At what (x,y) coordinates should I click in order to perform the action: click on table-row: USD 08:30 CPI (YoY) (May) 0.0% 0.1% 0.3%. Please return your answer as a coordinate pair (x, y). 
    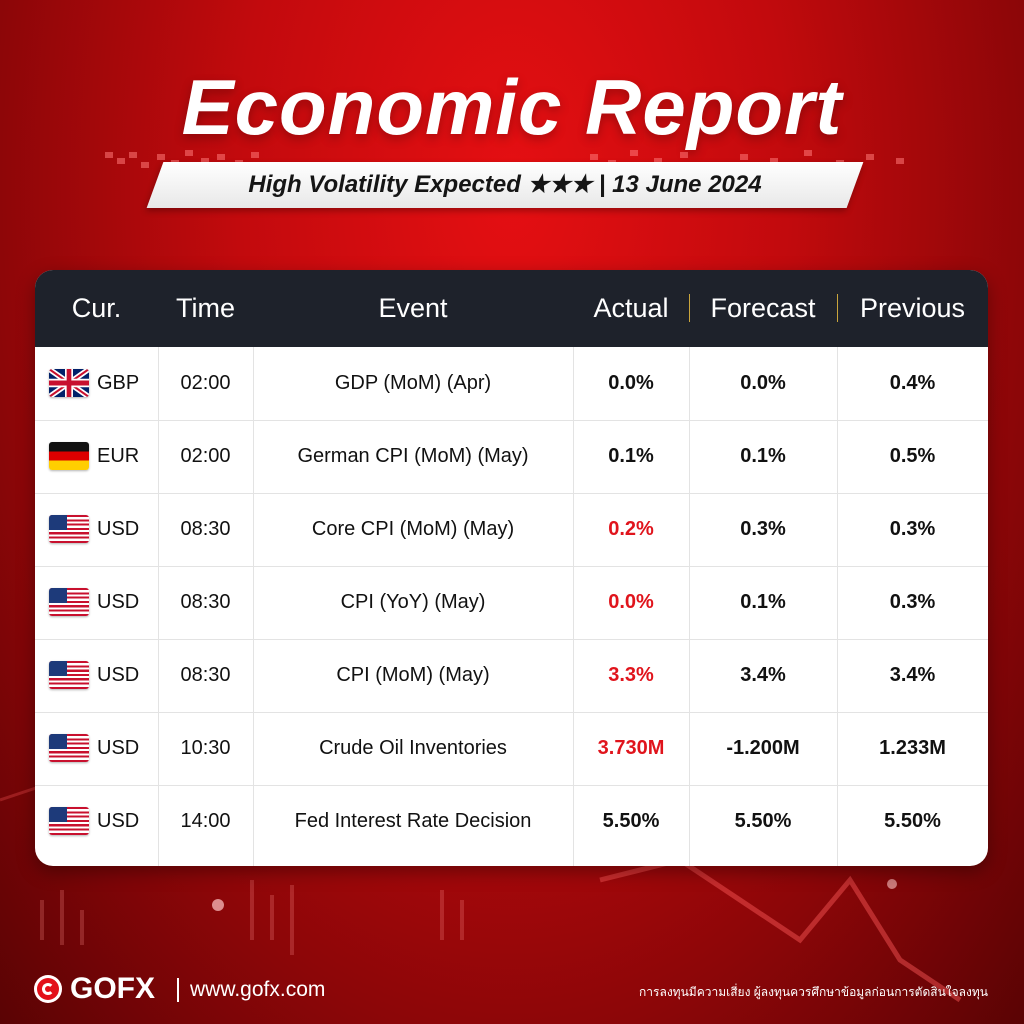
    Looking at the image, I should click on (511, 603).